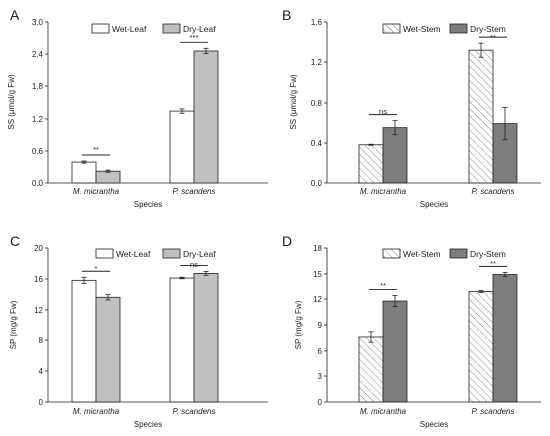 This screenshot has height=436, width=550. What do you see at coordinates (317, 248) in the screenshot?
I see `y-tick-label: 18` at bounding box center [317, 248].